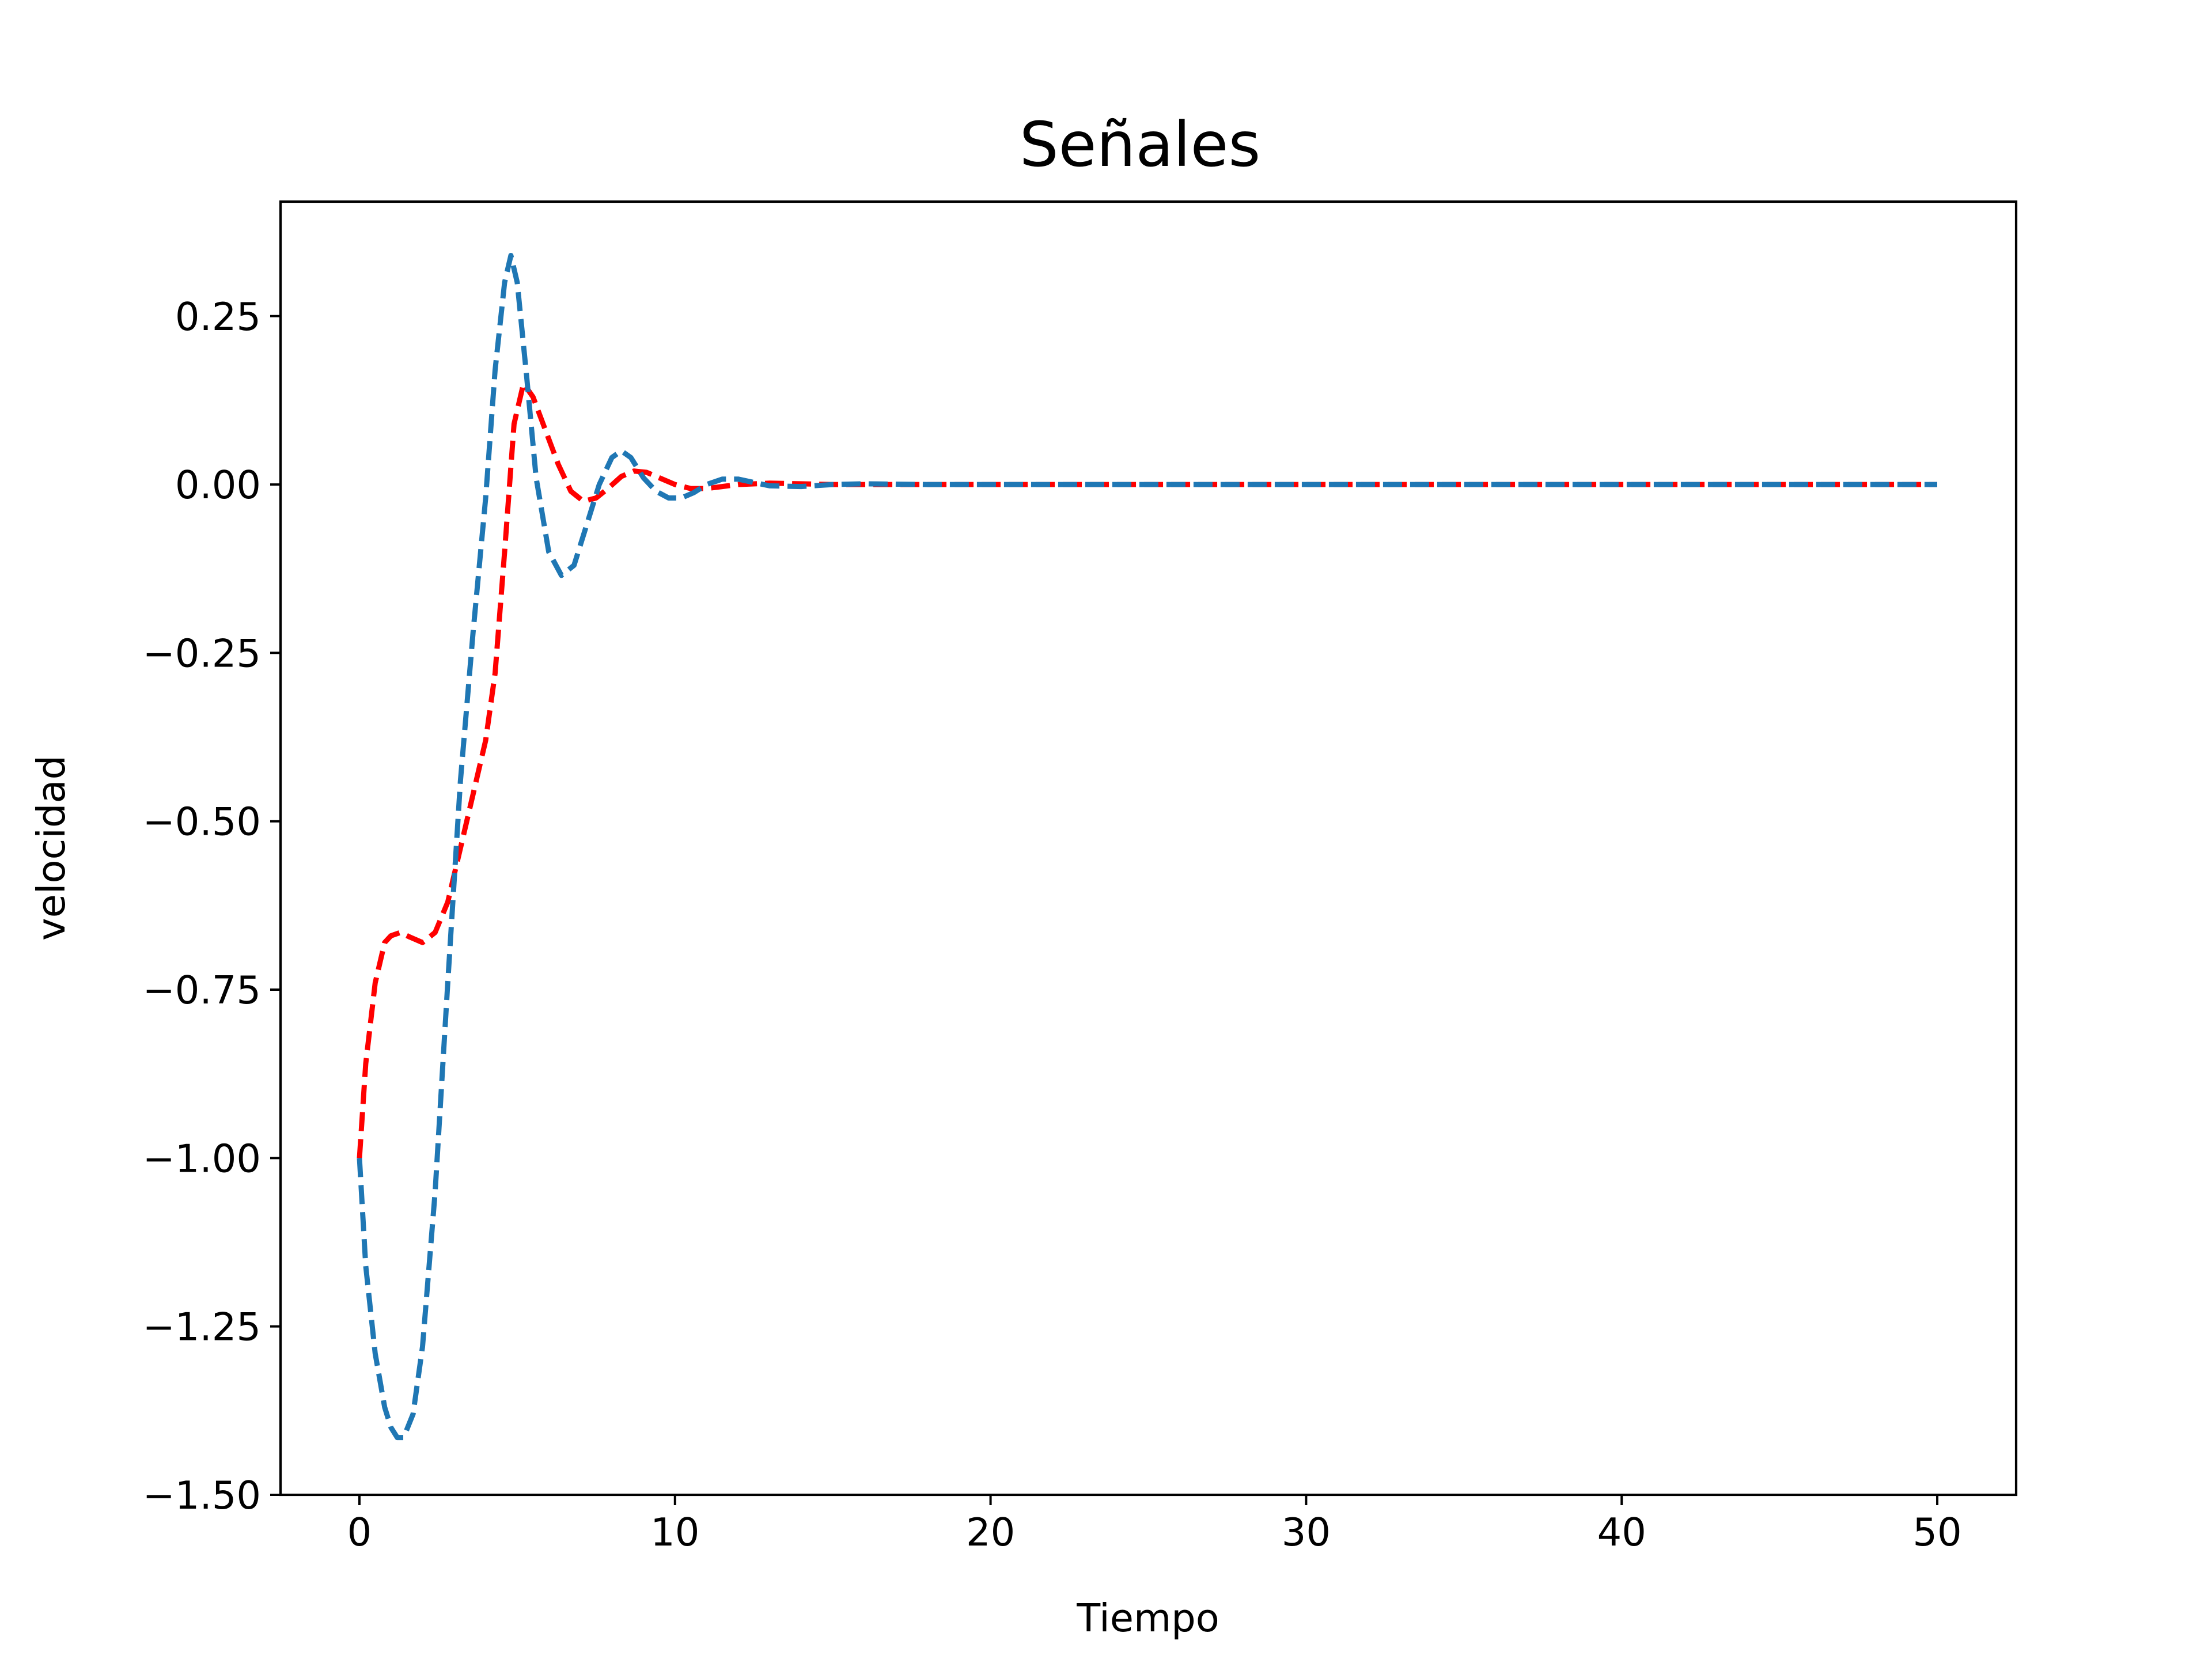  What do you see at coordinates (202, 1495) in the screenshot?
I see `y-tick-label: −1.50` at bounding box center [202, 1495].